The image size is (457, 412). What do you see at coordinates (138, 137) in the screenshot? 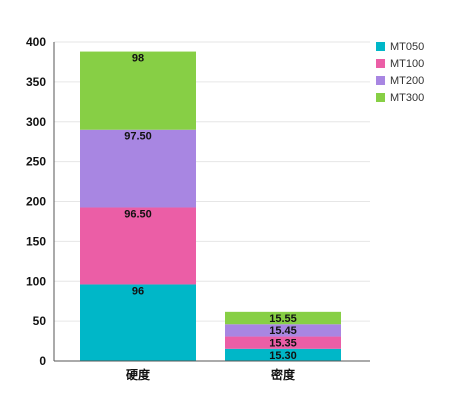
I see `data-label: 97.50` at bounding box center [138, 137].